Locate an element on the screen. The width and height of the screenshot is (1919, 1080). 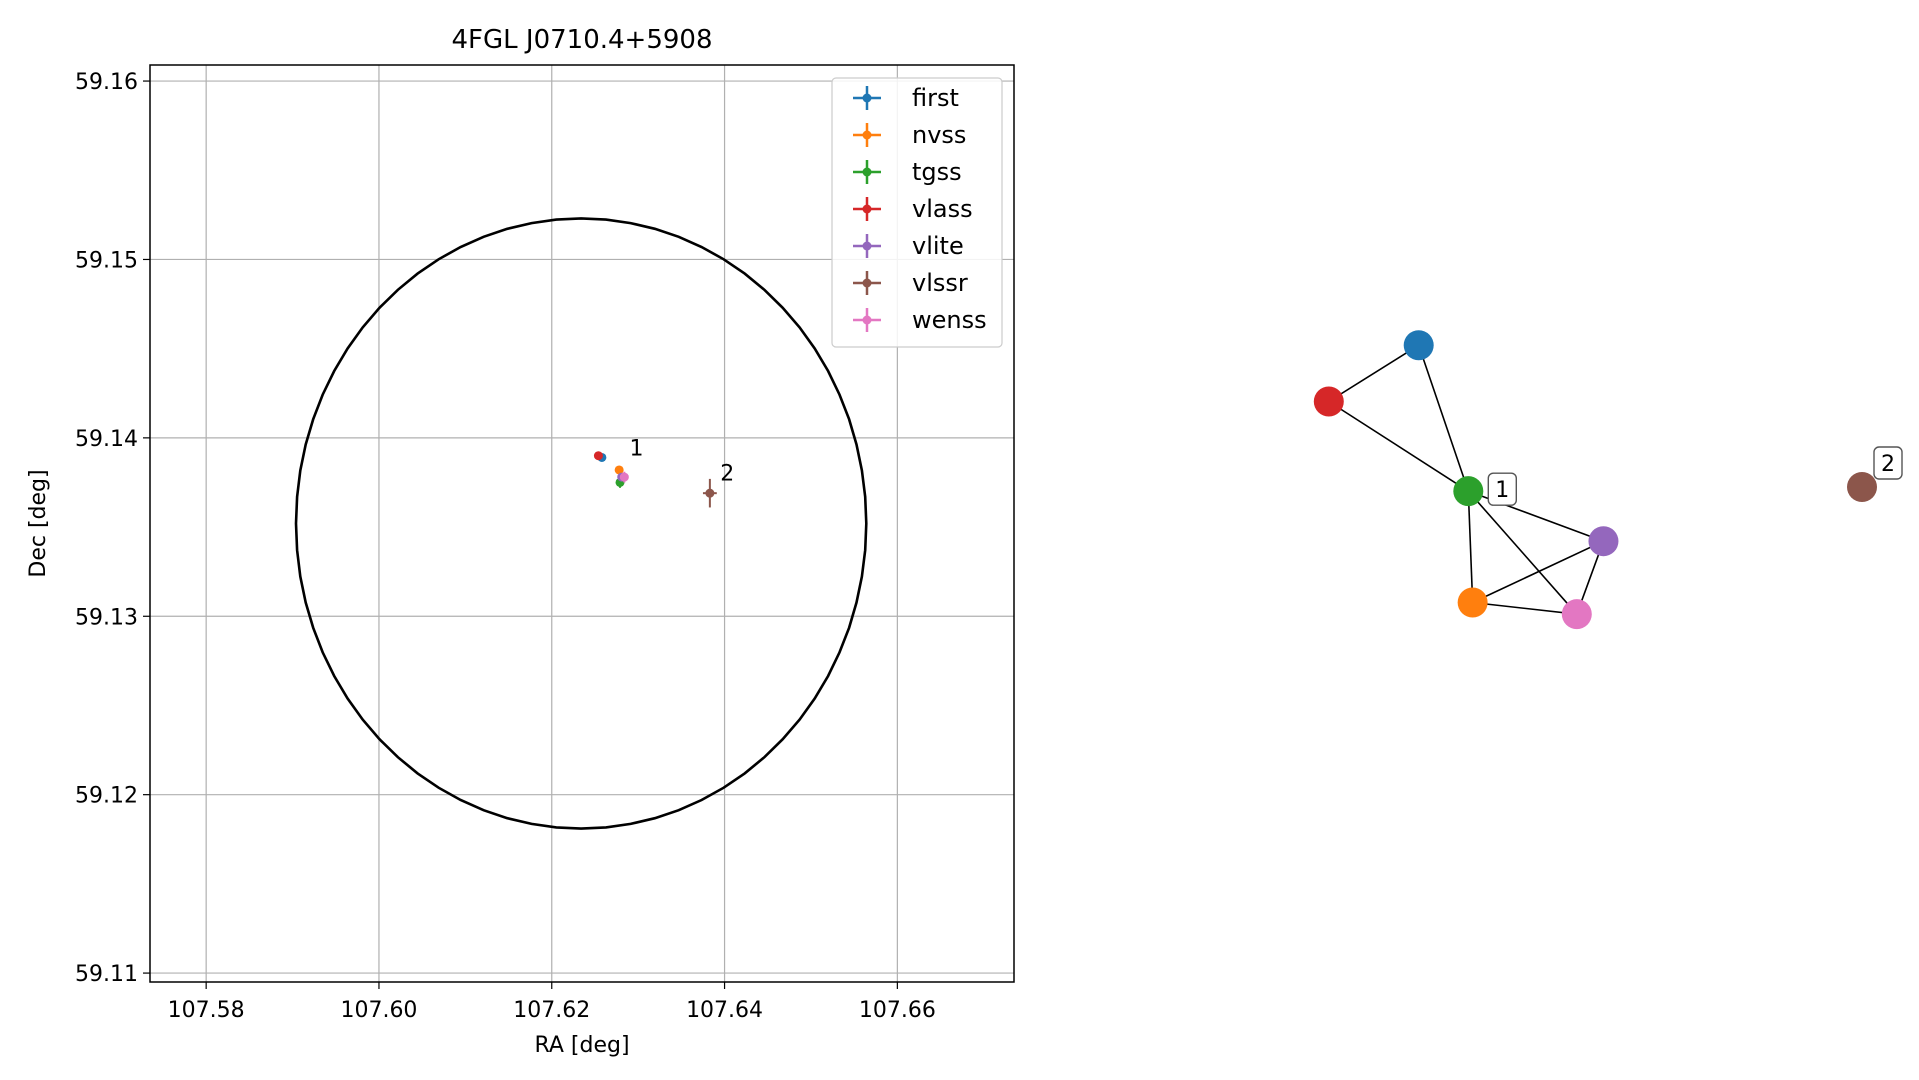
y-tick-label: 59.12 is located at coordinates (106, 796).